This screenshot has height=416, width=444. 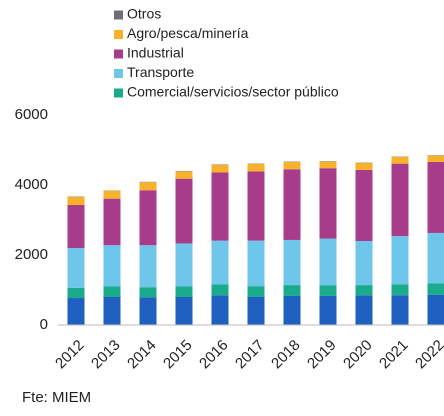 What do you see at coordinates (160, 72) in the screenshot?
I see `legend-label: Transporte` at bounding box center [160, 72].